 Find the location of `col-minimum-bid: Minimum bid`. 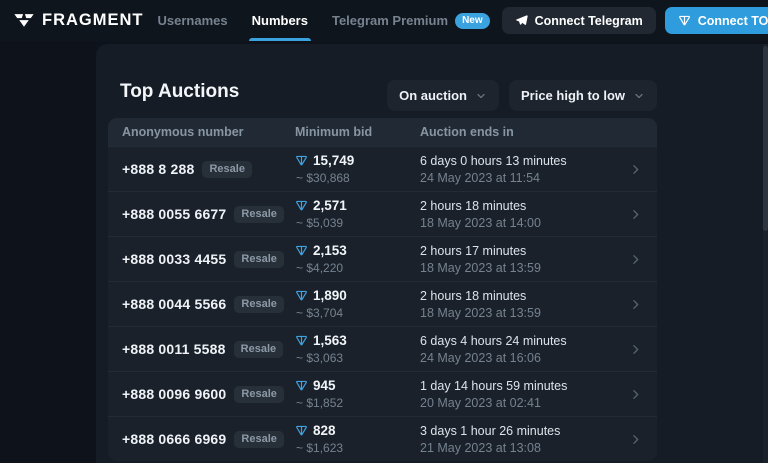

col-minimum-bid: Minimum bid is located at coordinates (334, 132).